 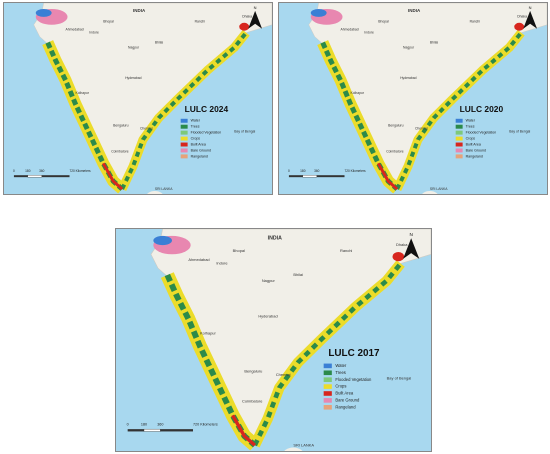 I want to click on map-title: LULC 2024, so click(x=207, y=109).